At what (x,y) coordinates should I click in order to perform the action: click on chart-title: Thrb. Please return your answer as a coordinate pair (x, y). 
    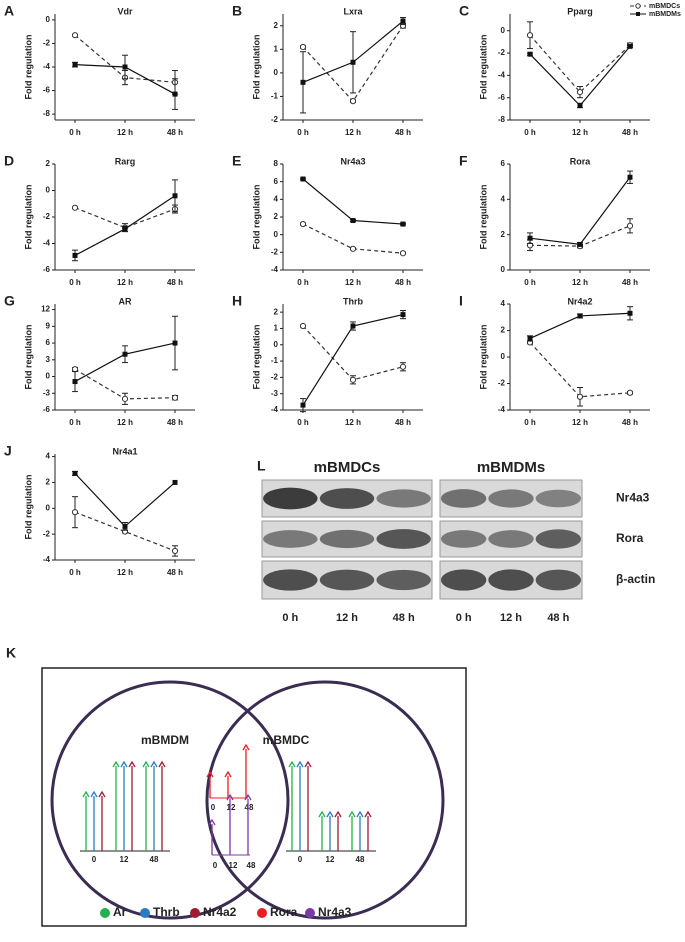
    Looking at the image, I should click on (353, 301).